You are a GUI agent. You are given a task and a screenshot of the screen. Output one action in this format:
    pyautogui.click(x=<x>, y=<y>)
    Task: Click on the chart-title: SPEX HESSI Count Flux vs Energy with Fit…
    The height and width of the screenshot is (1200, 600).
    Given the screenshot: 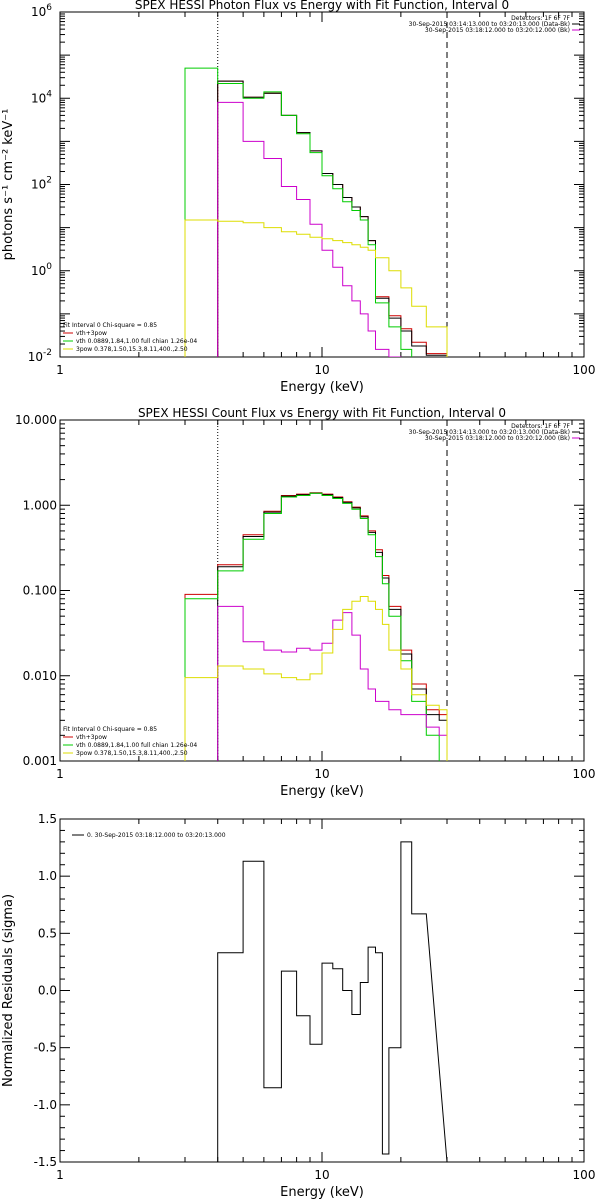 What is the action you would take?
    pyautogui.click(x=322, y=413)
    